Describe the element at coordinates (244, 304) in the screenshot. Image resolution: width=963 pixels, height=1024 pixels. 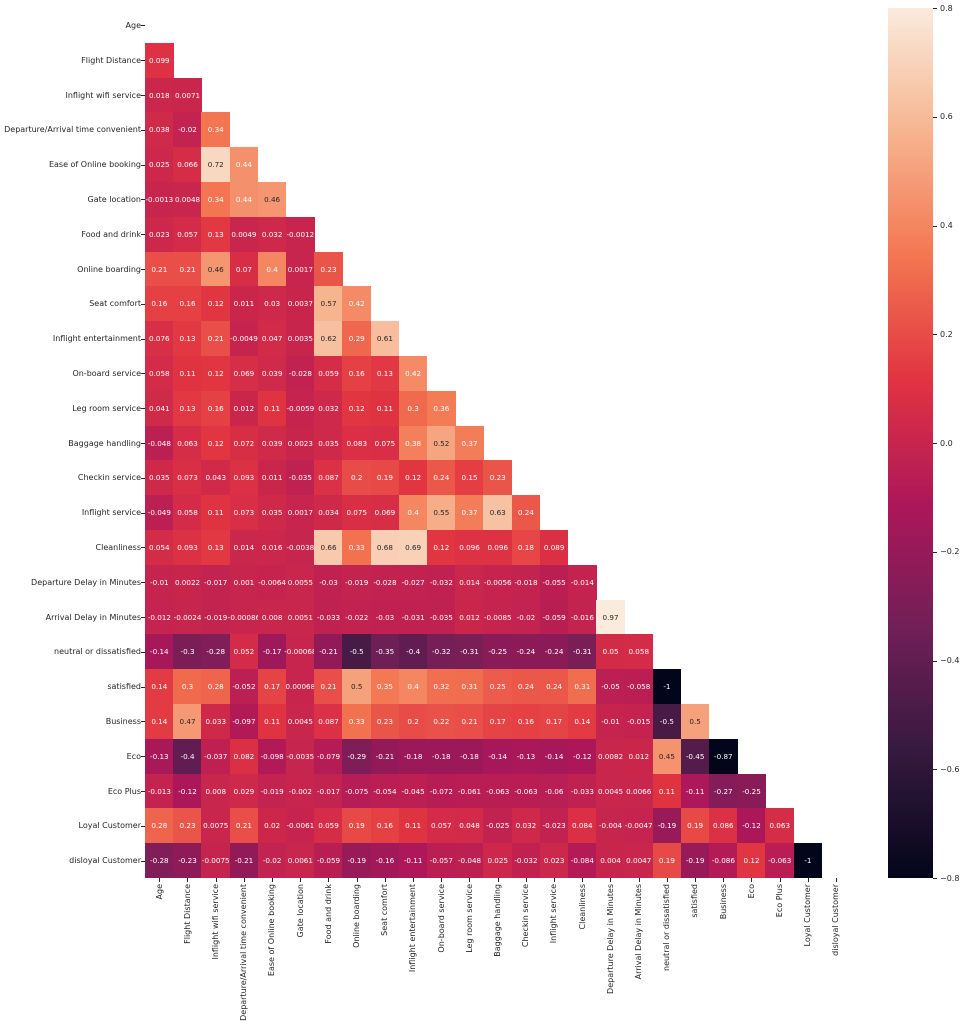
I see `cell-annotation: 0.011` at that location.